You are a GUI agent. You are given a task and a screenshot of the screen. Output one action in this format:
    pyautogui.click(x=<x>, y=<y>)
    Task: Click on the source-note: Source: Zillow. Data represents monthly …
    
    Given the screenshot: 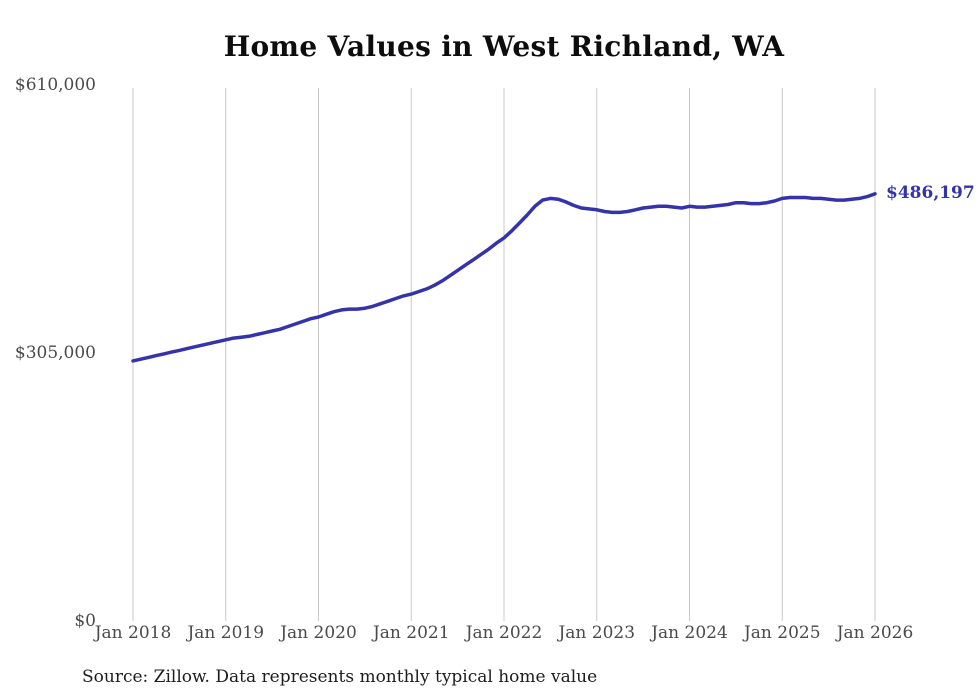 What is the action you would take?
    pyautogui.click(x=340, y=677)
    